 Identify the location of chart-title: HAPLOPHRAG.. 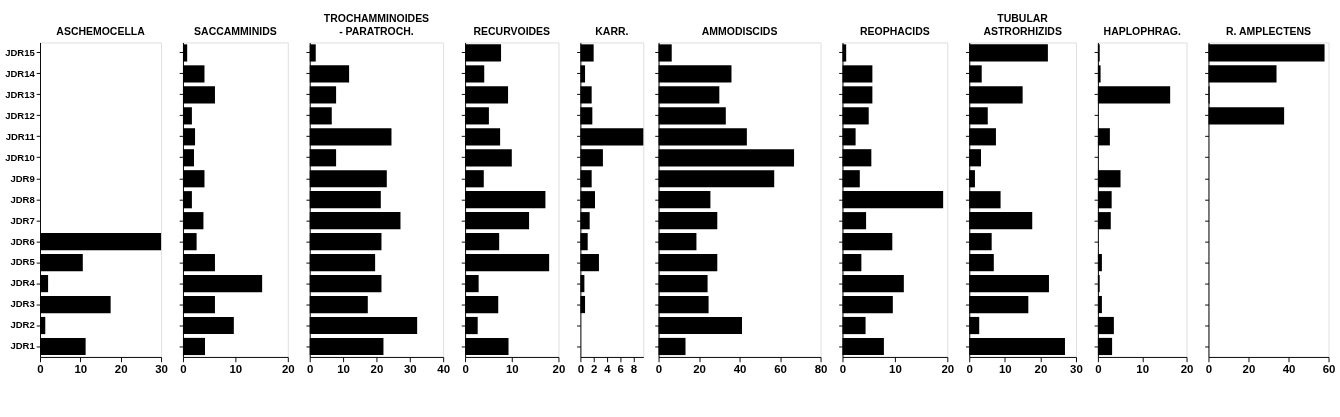
(1142, 31).